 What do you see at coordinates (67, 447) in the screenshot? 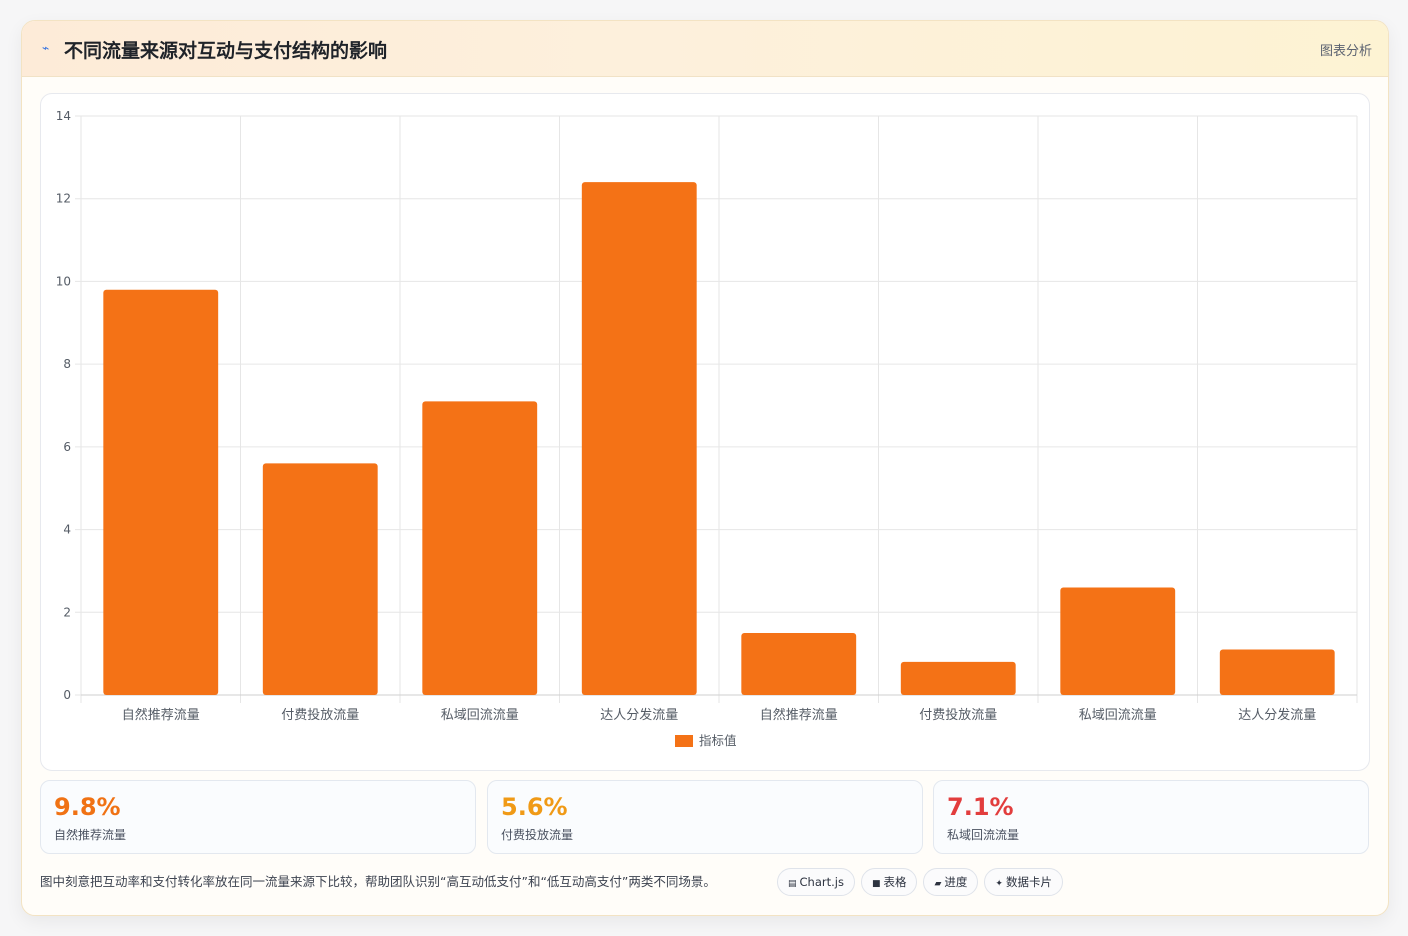
I see `y-tick-label: 6` at bounding box center [67, 447].